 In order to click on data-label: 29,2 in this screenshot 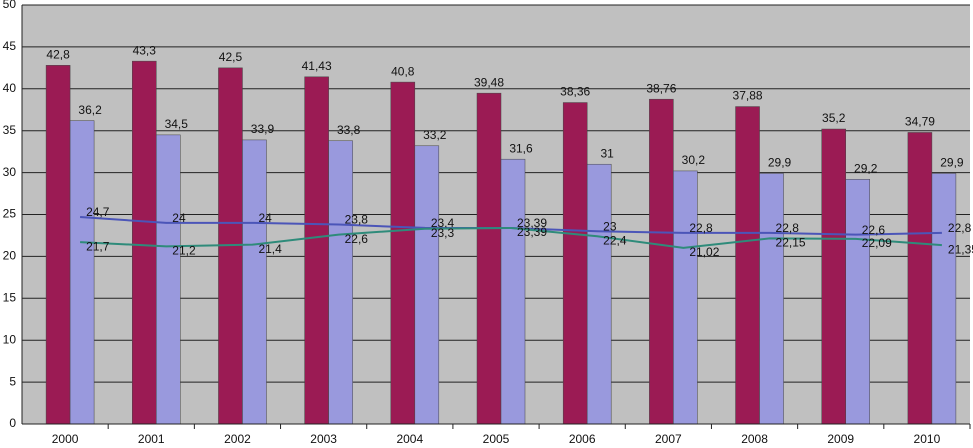, I will do `click(866, 168)`.